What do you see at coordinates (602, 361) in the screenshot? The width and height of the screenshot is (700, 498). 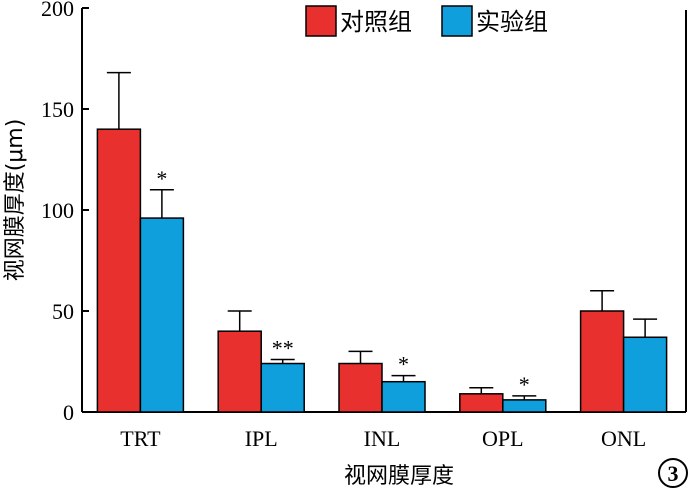 I see `bar-ONL-对照组` at bounding box center [602, 361].